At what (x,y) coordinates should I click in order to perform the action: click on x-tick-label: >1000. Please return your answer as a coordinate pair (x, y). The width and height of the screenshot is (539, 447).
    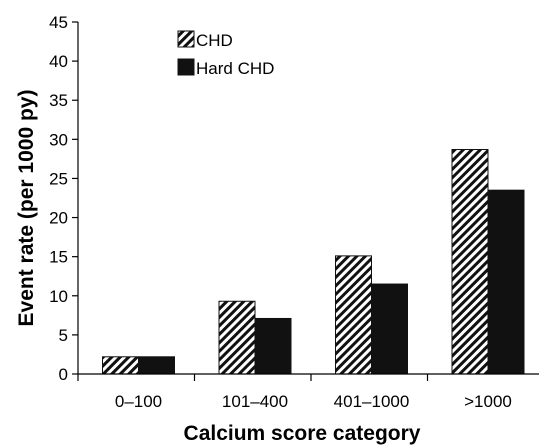
    Looking at the image, I should click on (488, 401).